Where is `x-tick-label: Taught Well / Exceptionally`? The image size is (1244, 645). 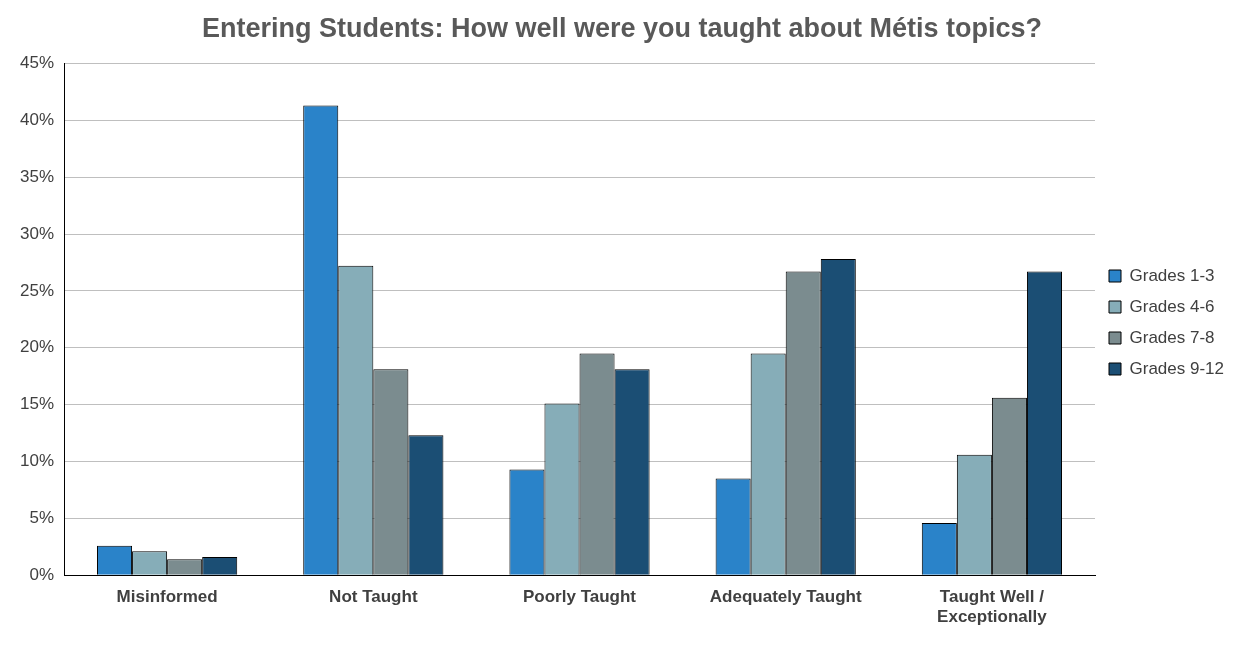 x-tick-label: Taught Well / Exceptionally is located at coordinates (992, 607).